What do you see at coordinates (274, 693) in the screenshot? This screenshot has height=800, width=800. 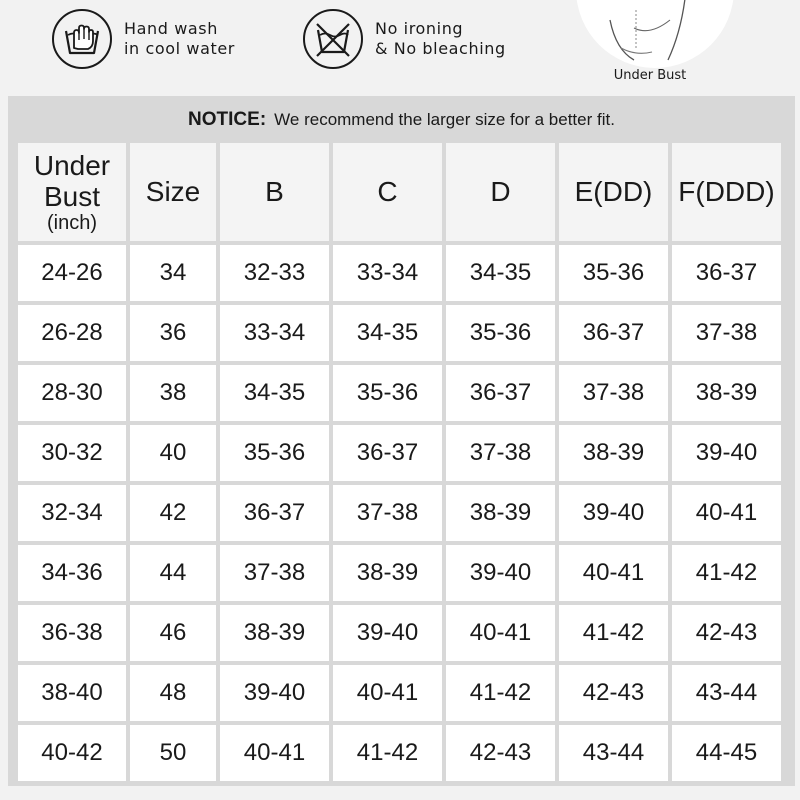 I see `cup-b-cell: 39-40` at bounding box center [274, 693].